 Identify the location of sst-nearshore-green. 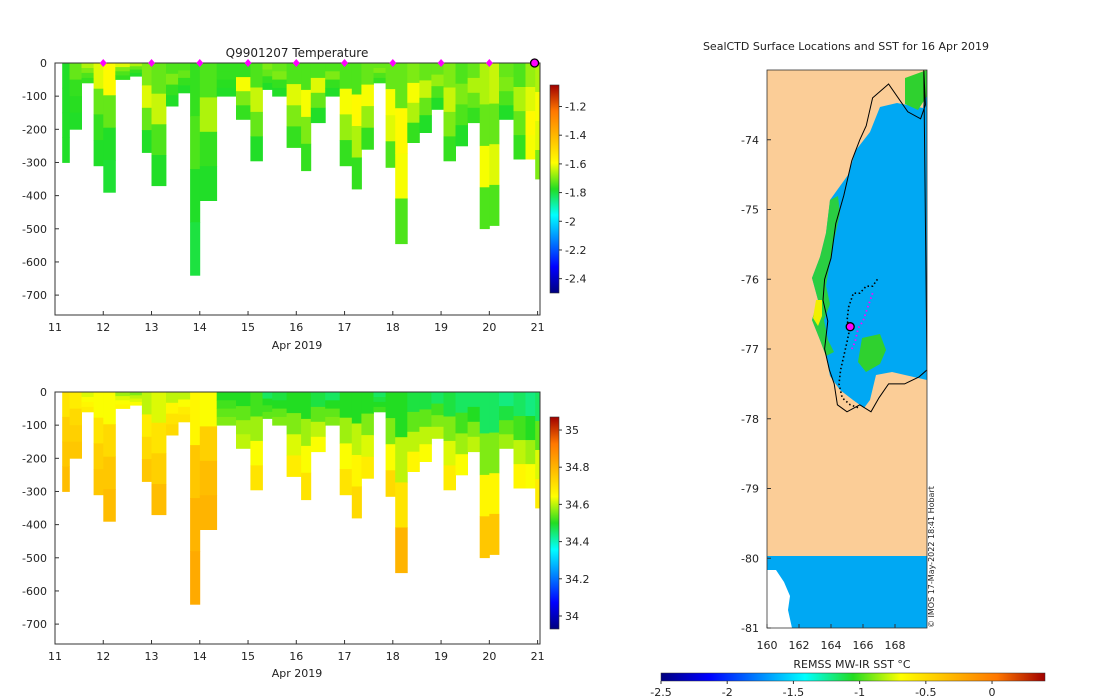
(872, 353).